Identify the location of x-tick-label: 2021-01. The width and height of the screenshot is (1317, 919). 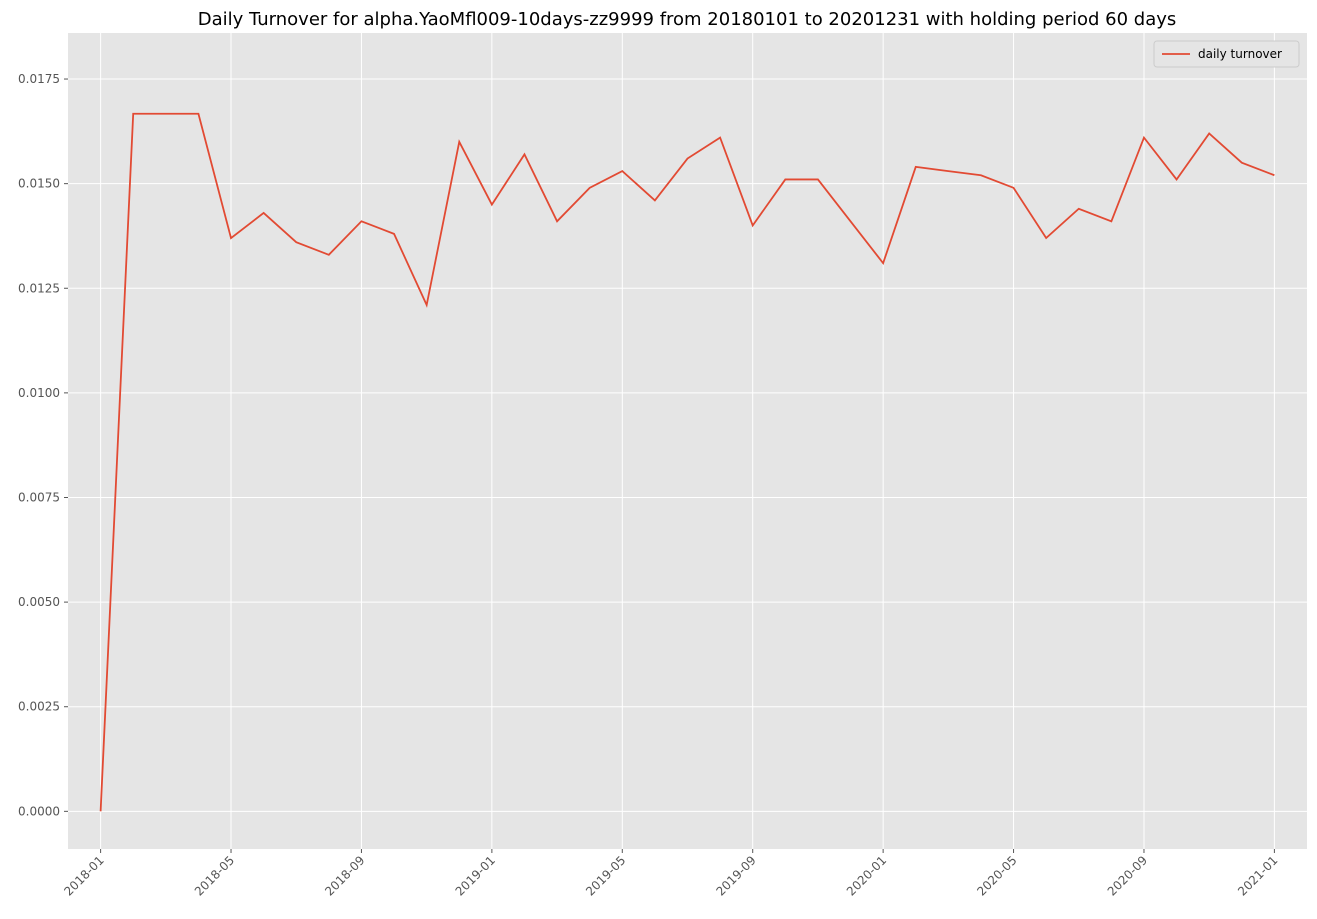
(1257, 875).